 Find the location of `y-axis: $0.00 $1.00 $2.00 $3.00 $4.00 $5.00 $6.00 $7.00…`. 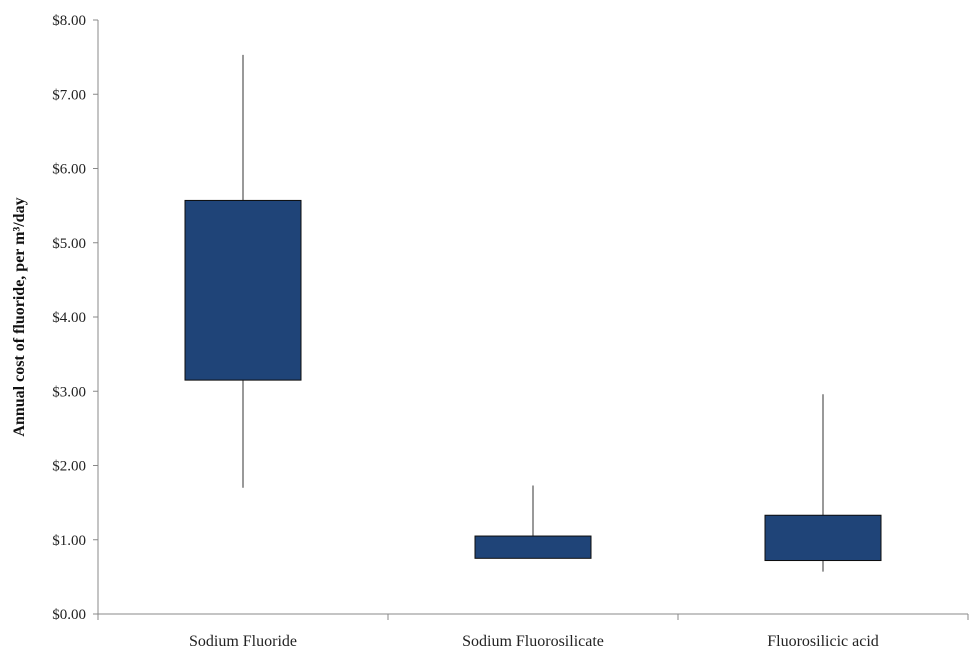

y-axis: $0.00 $1.00 $2.00 $3.00 $4.00 $5.00 $6.00 $7.00… is located at coordinates (75, 318).